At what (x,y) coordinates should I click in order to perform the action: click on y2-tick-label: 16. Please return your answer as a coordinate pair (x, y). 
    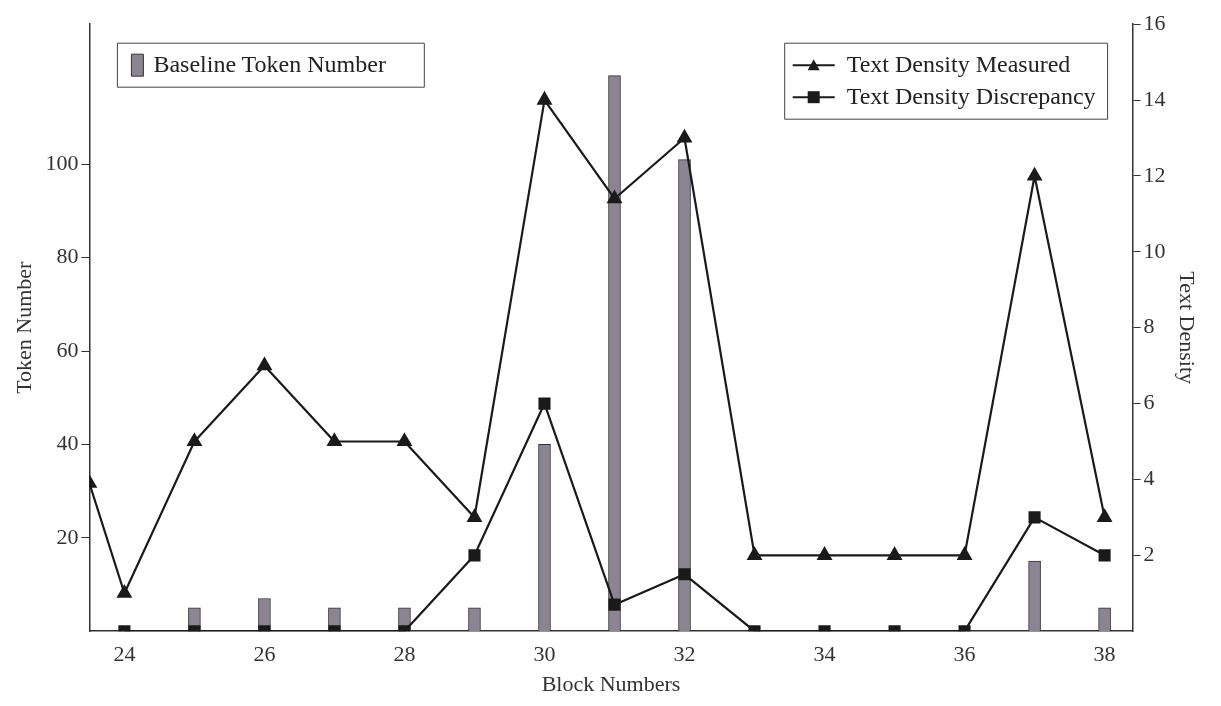
    Looking at the image, I should click on (1154, 22).